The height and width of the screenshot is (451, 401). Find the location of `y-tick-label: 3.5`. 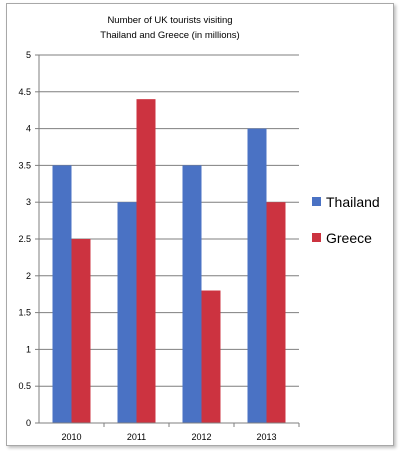

y-tick-label: 3.5 is located at coordinates (24, 165).